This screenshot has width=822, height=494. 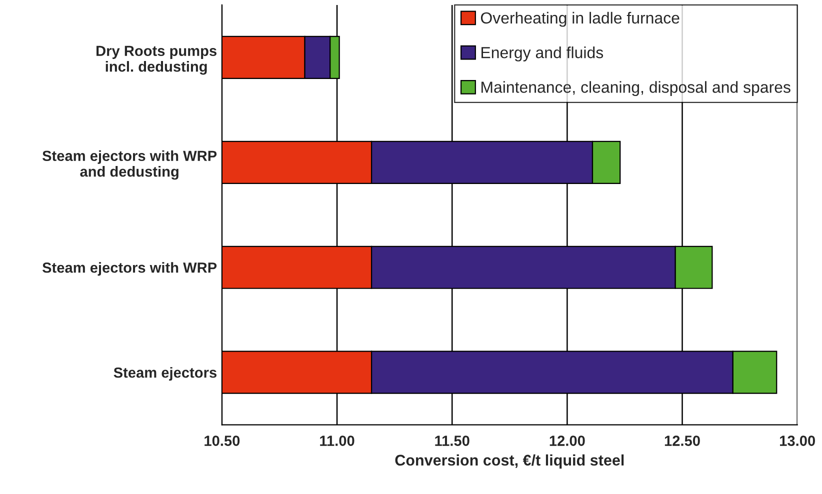 I want to click on x-axis-title: Conversion cost, €/t liquid steel, so click(x=509, y=461).